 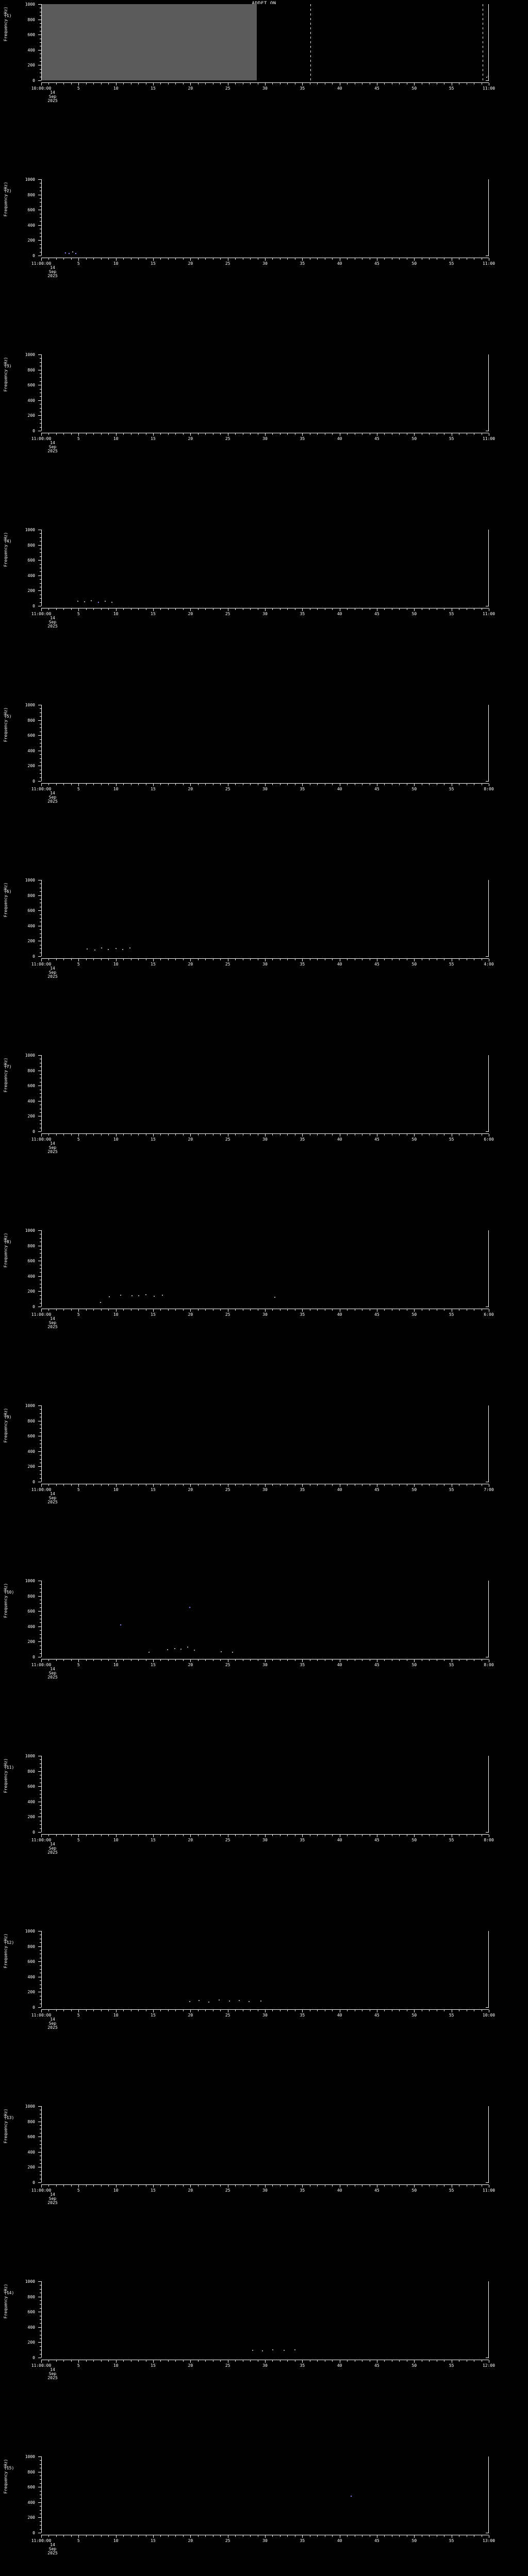 I want to click on x-tick-label: 45, so click(x=377, y=789).